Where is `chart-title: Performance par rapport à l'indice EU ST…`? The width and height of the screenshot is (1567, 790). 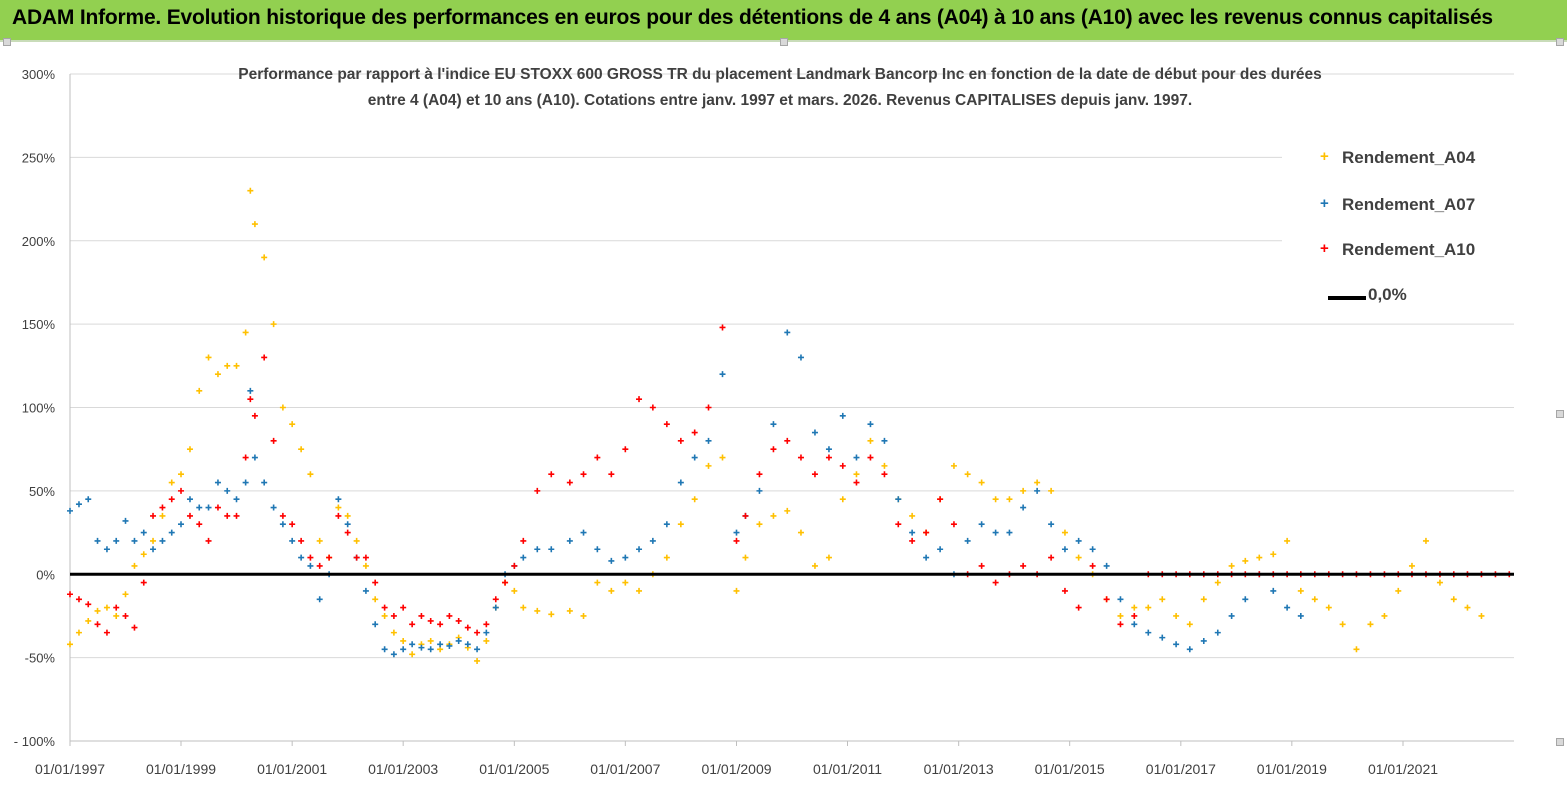 chart-title: Performance par rapport à l'indice EU ST… is located at coordinates (780, 88).